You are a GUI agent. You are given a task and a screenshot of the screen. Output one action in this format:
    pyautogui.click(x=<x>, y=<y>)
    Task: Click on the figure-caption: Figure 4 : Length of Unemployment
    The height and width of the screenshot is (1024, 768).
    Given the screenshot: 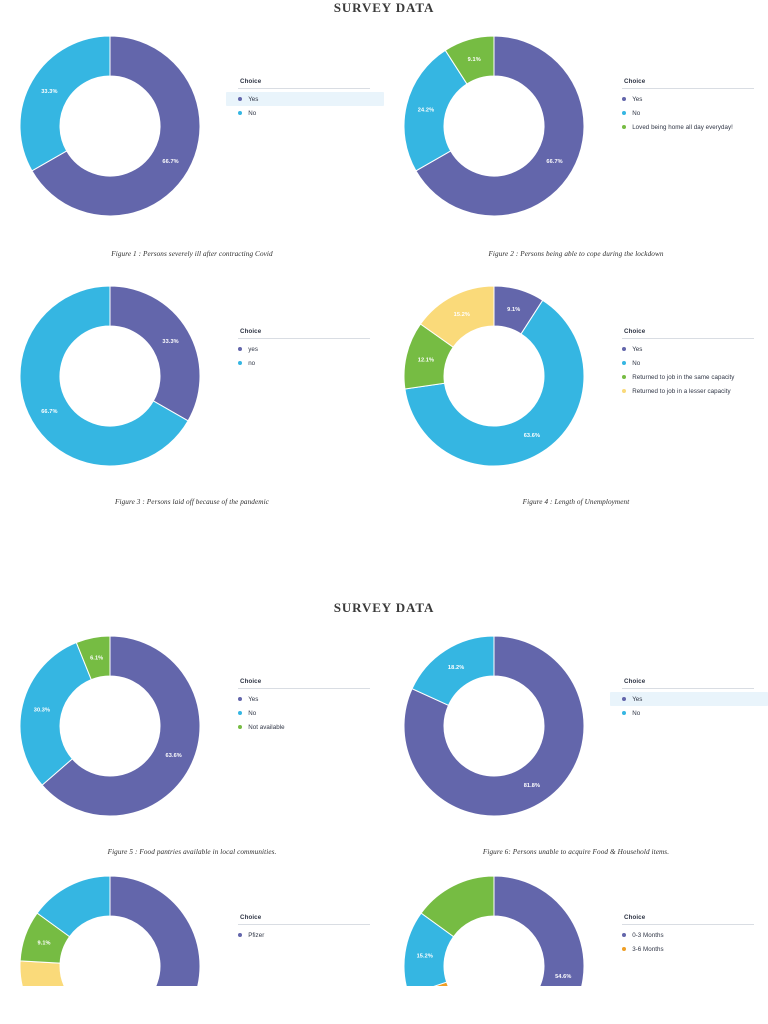 What is the action you would take?
    pyautogui.click(x=576, y=502)
    